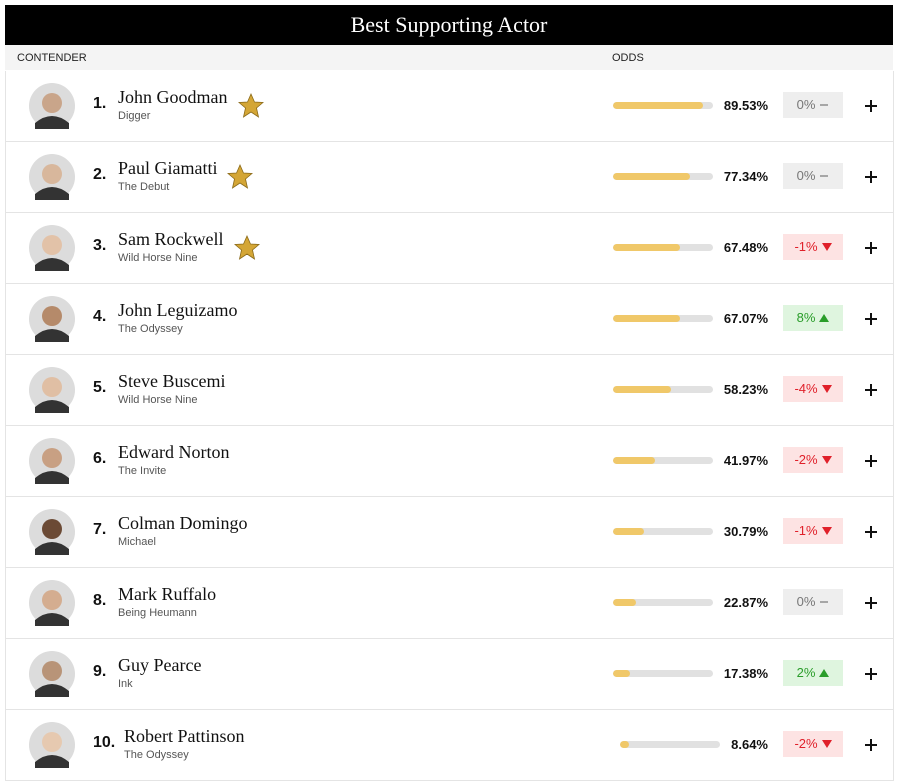 This screenshot has width=897, height=783. I want to click on rank: 2., so click(100, 174).